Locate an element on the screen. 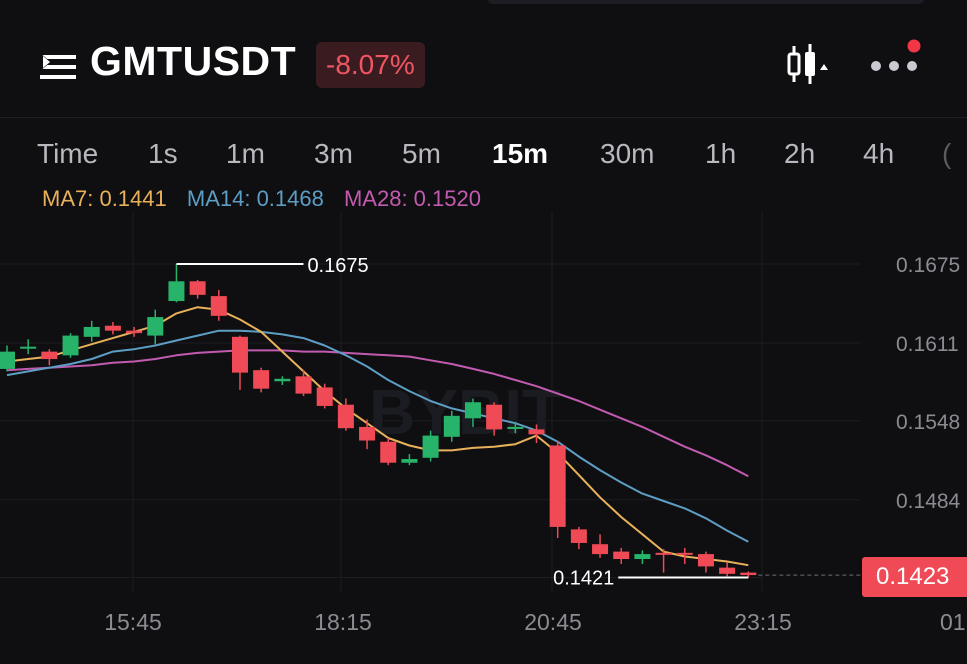  y-tick-label: 0.1611 is located at coordinates (927, 344).